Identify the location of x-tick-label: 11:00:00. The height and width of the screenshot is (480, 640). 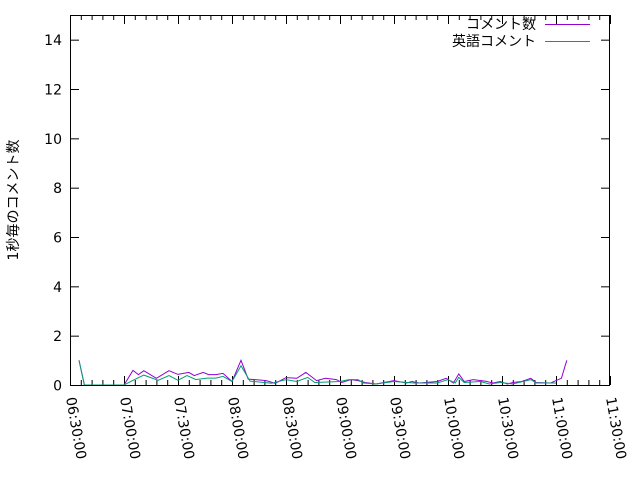
(561, 428).